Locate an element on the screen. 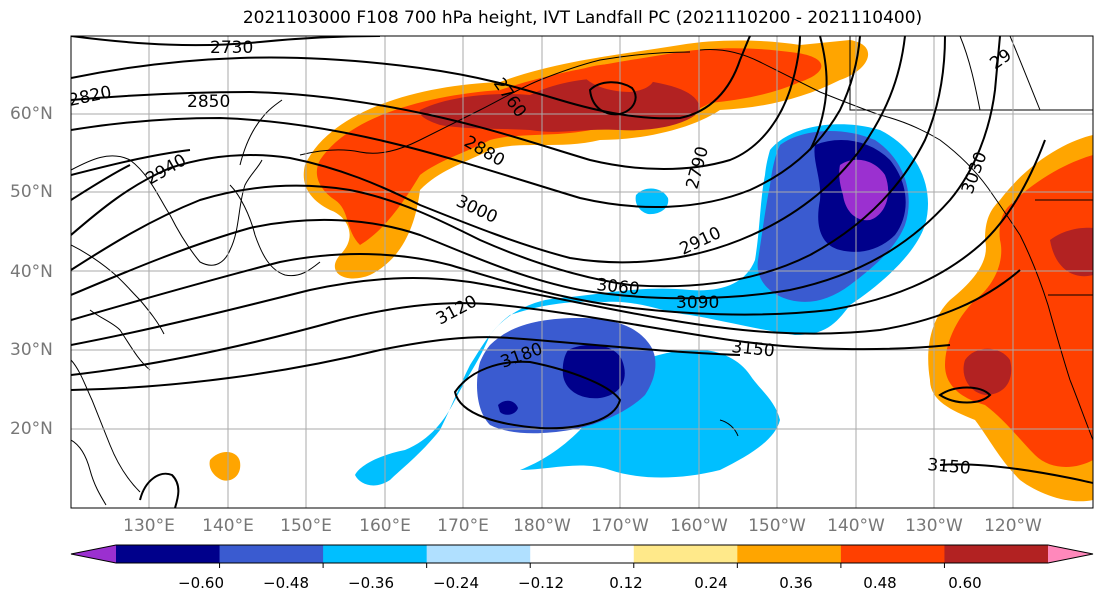  lon-label-140w: 140°W is located at coordinates (856, 526).